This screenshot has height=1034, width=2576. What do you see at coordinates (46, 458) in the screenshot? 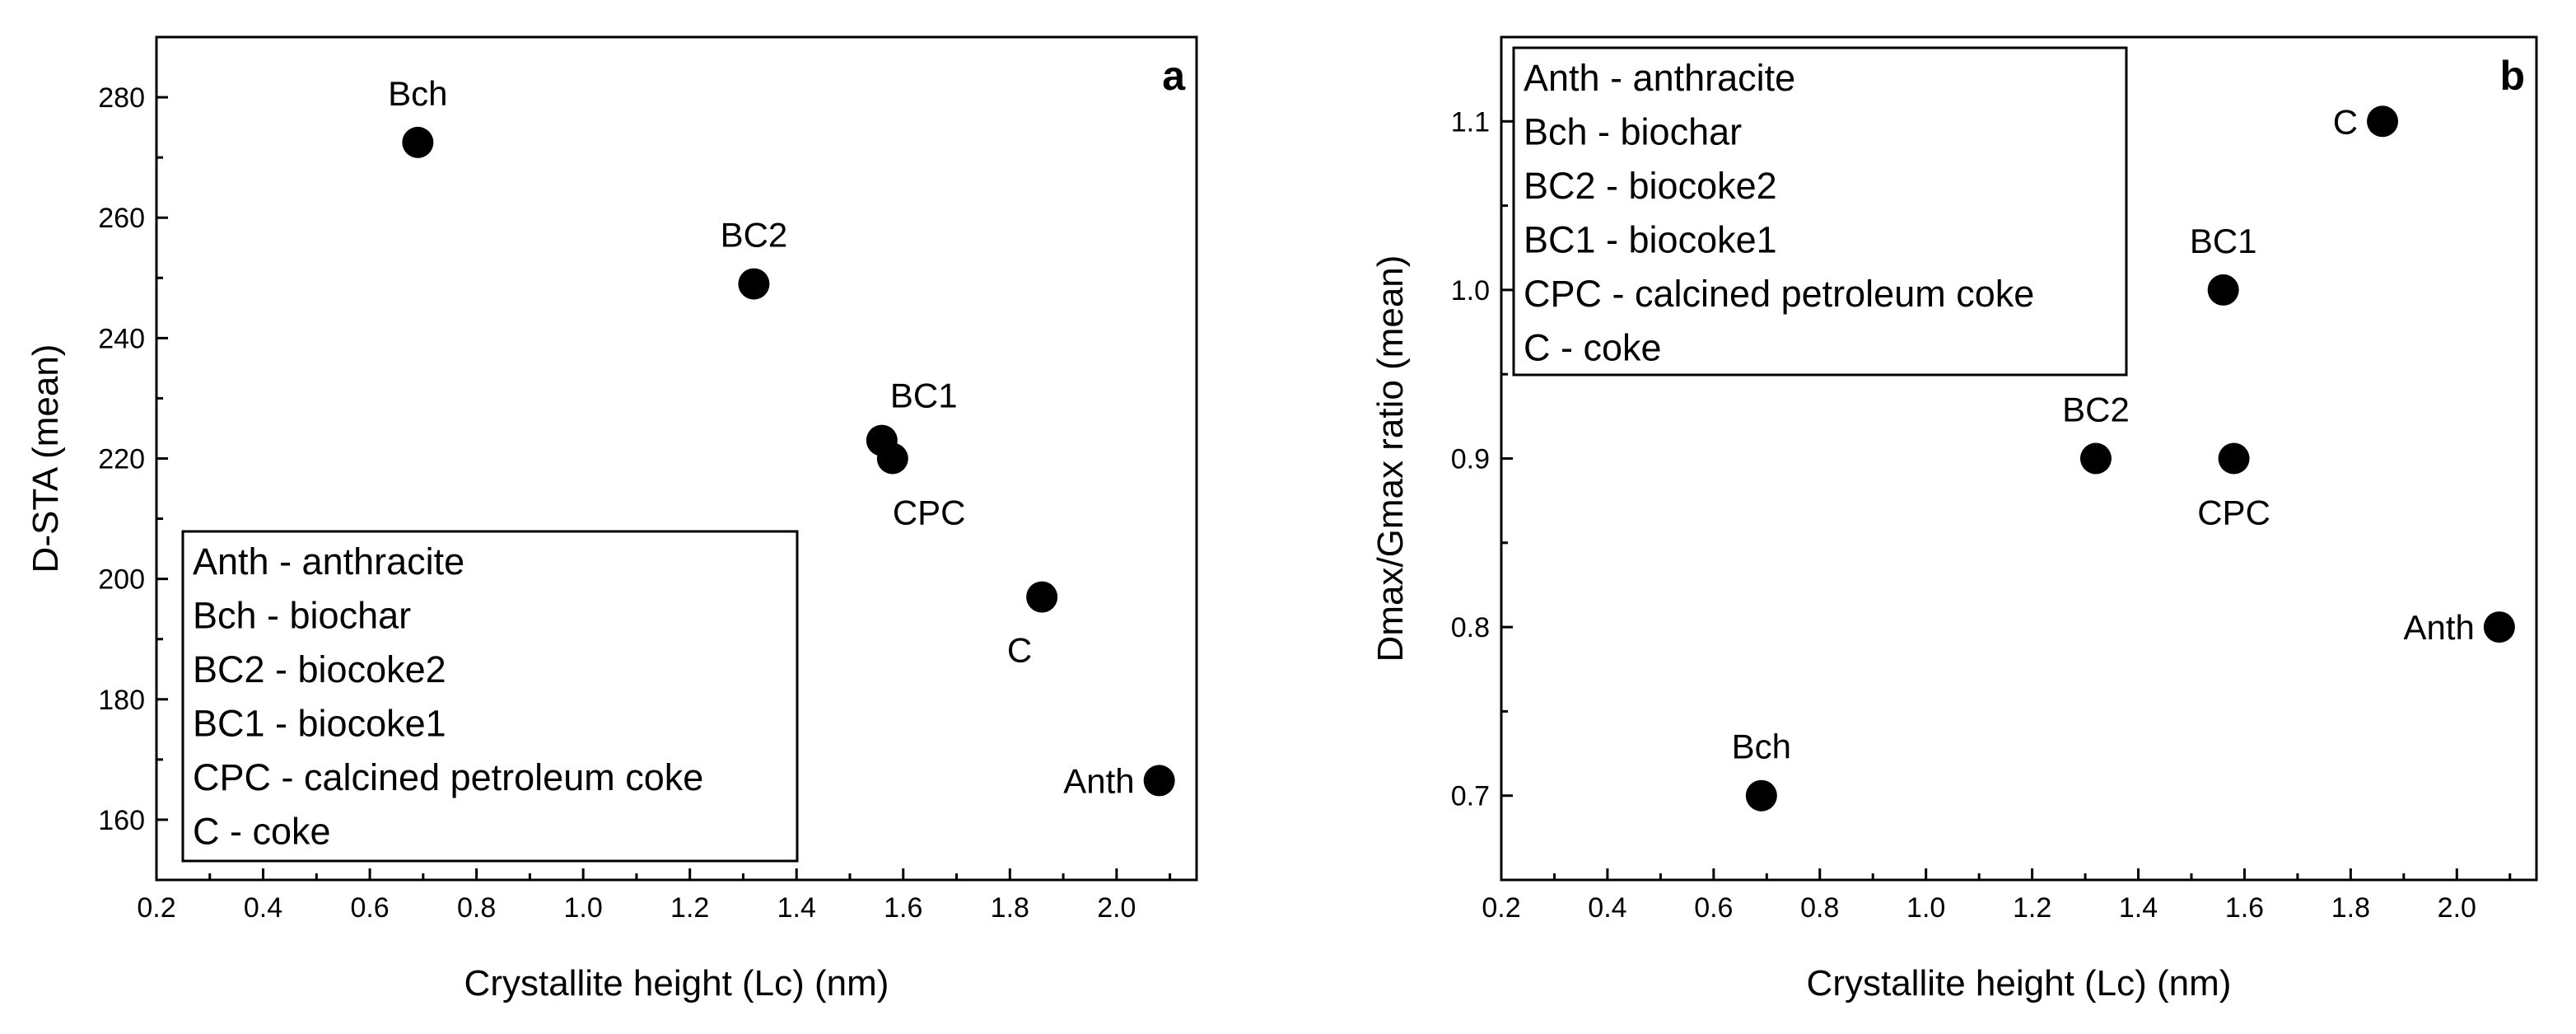
I see `y-axis-label: D-STA (mean)` at bounding box center [46, 458].